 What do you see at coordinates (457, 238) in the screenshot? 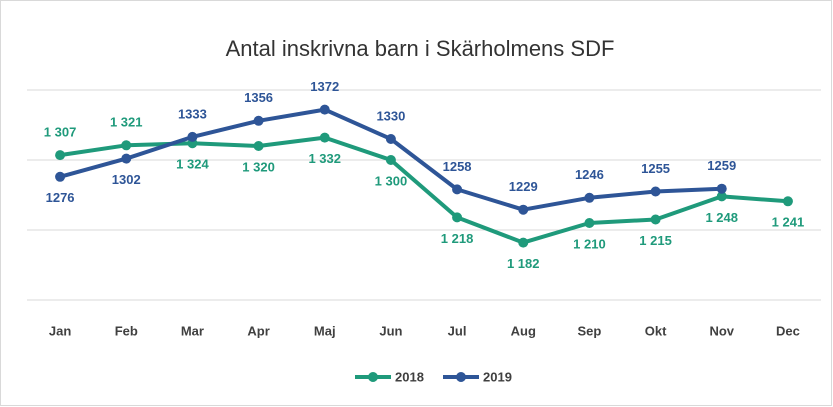
I see `data-label: 1 218` at bounding box center [457, 238].